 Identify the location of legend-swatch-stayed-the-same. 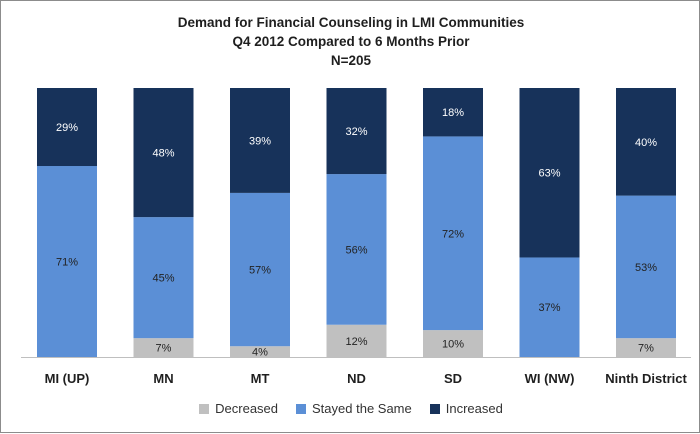
(301, 408).